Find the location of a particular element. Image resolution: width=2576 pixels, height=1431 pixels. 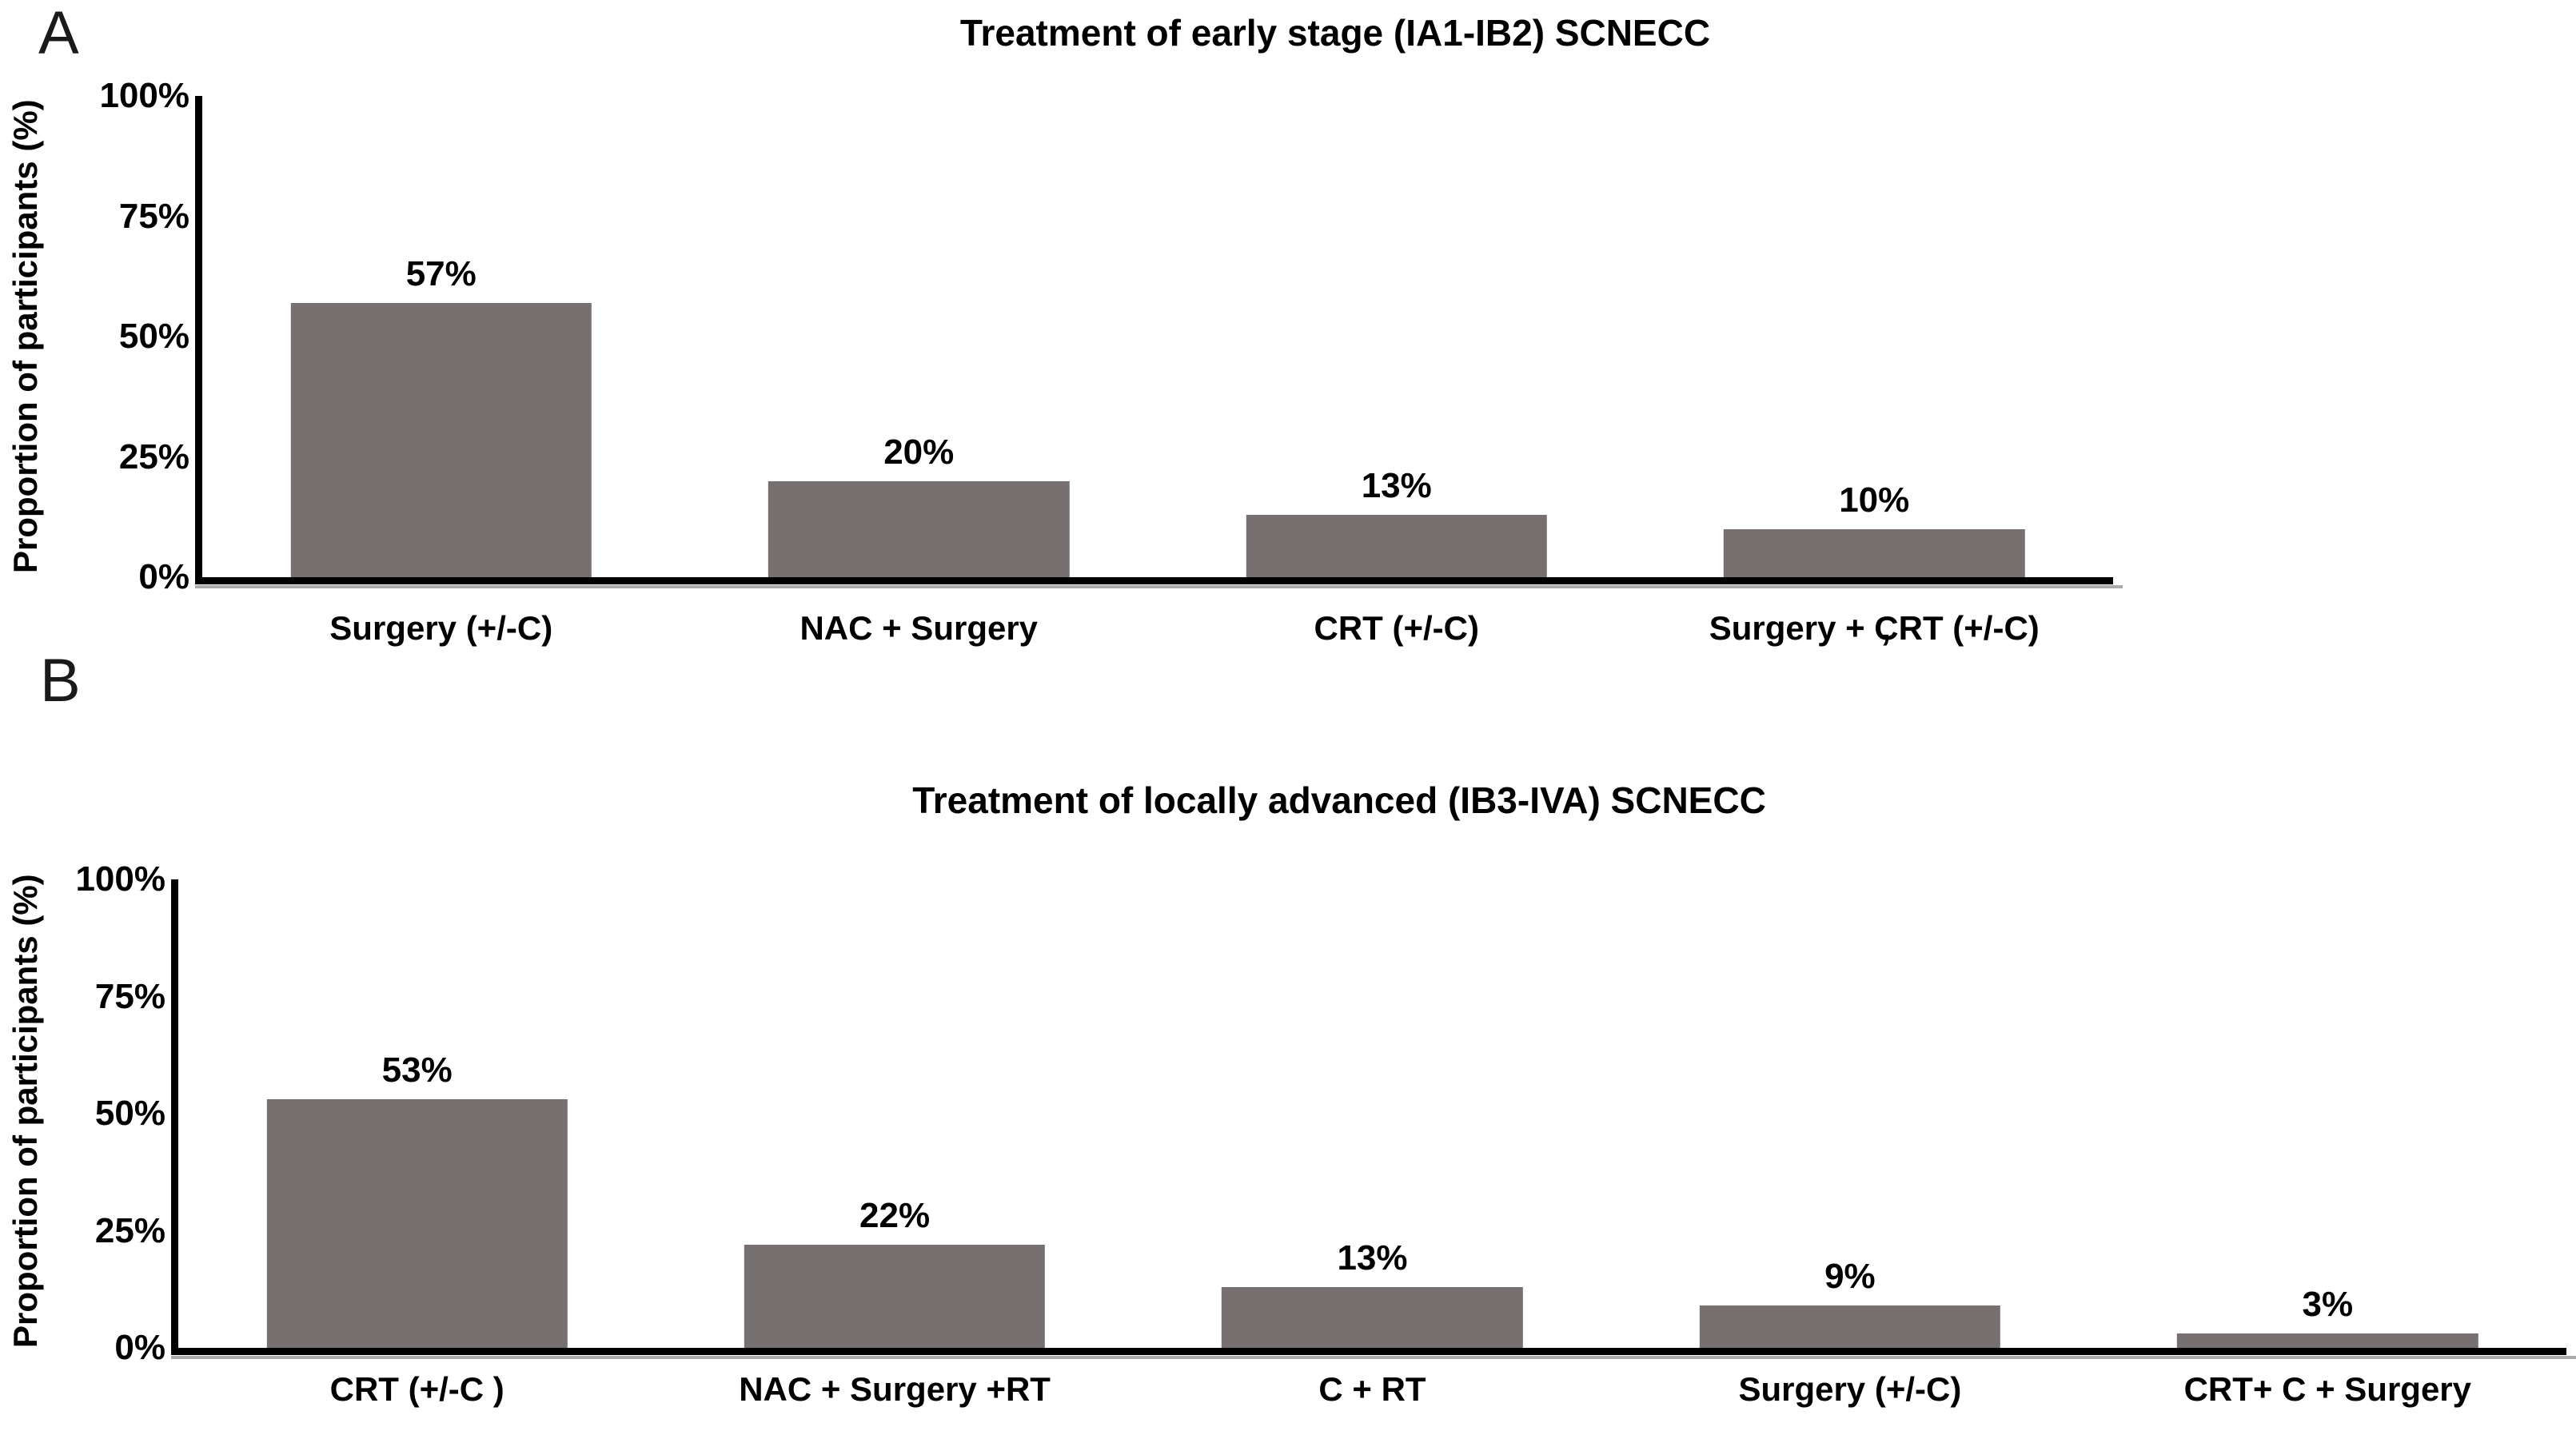

bar-group: 20% is located at coordinates (919, 336).